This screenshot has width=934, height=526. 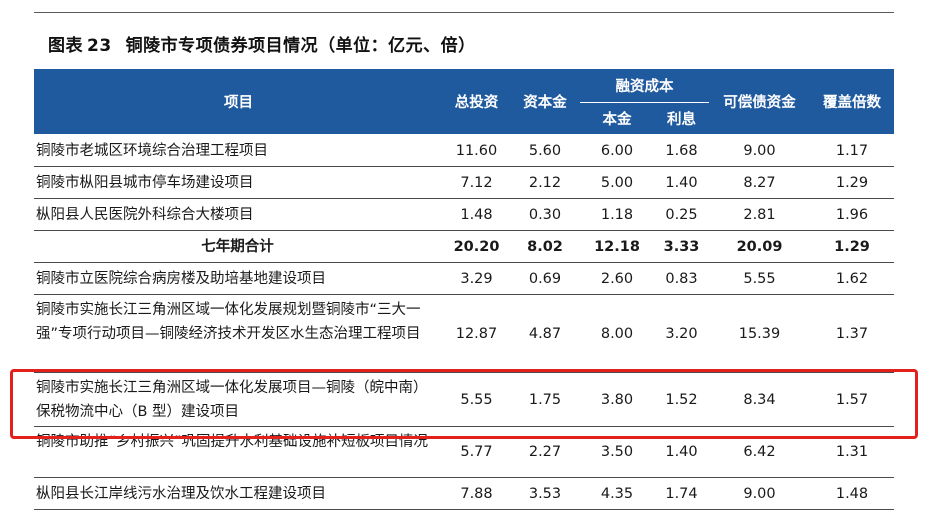 What do you see at coordinates (476, 452) in the screenshot?
I see `total-investment-cell: 5.77` at bounding box center [476, 452].